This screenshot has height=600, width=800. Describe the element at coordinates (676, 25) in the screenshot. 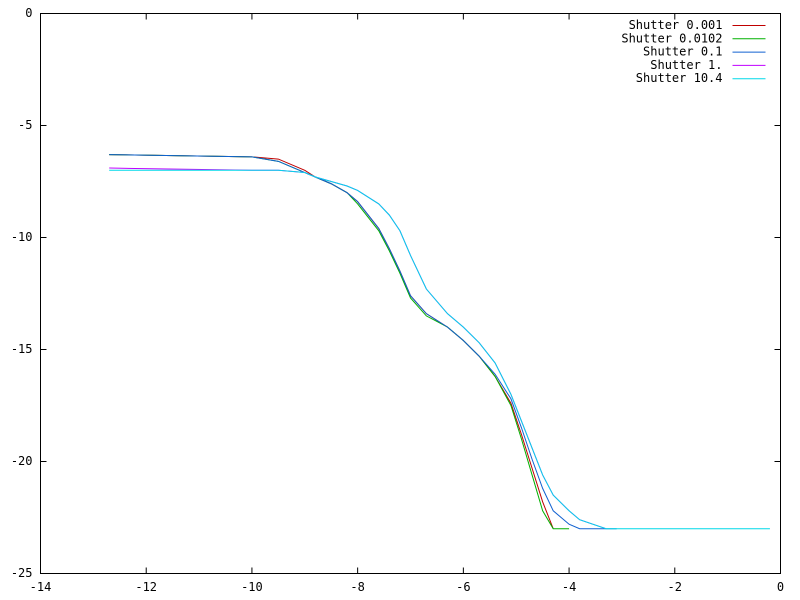

I see `legend-label: Shutter 0.001` at that location.